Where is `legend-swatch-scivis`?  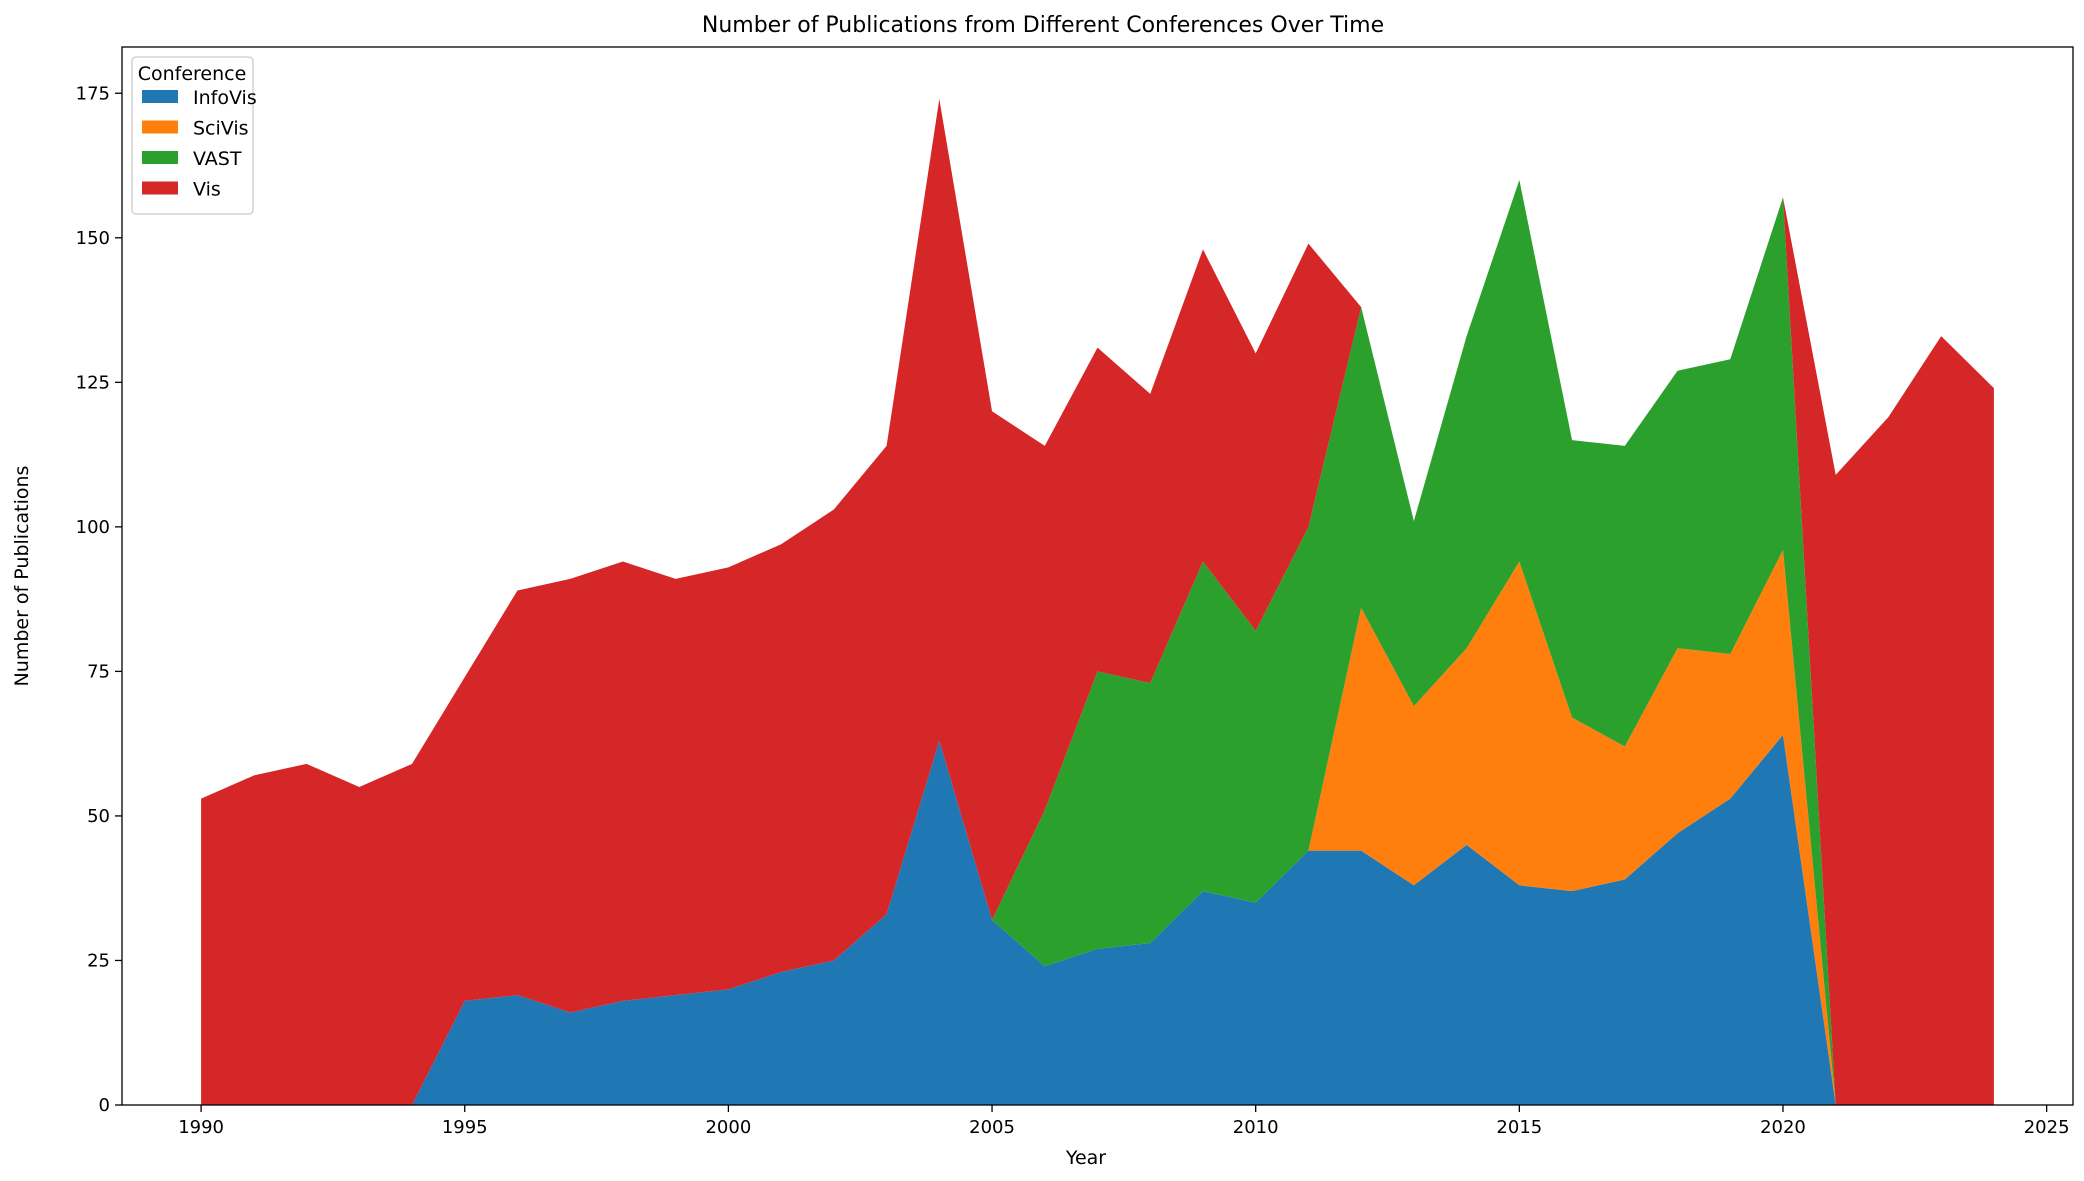
legend-swatch-scivis is located at coordinates (160, 127).